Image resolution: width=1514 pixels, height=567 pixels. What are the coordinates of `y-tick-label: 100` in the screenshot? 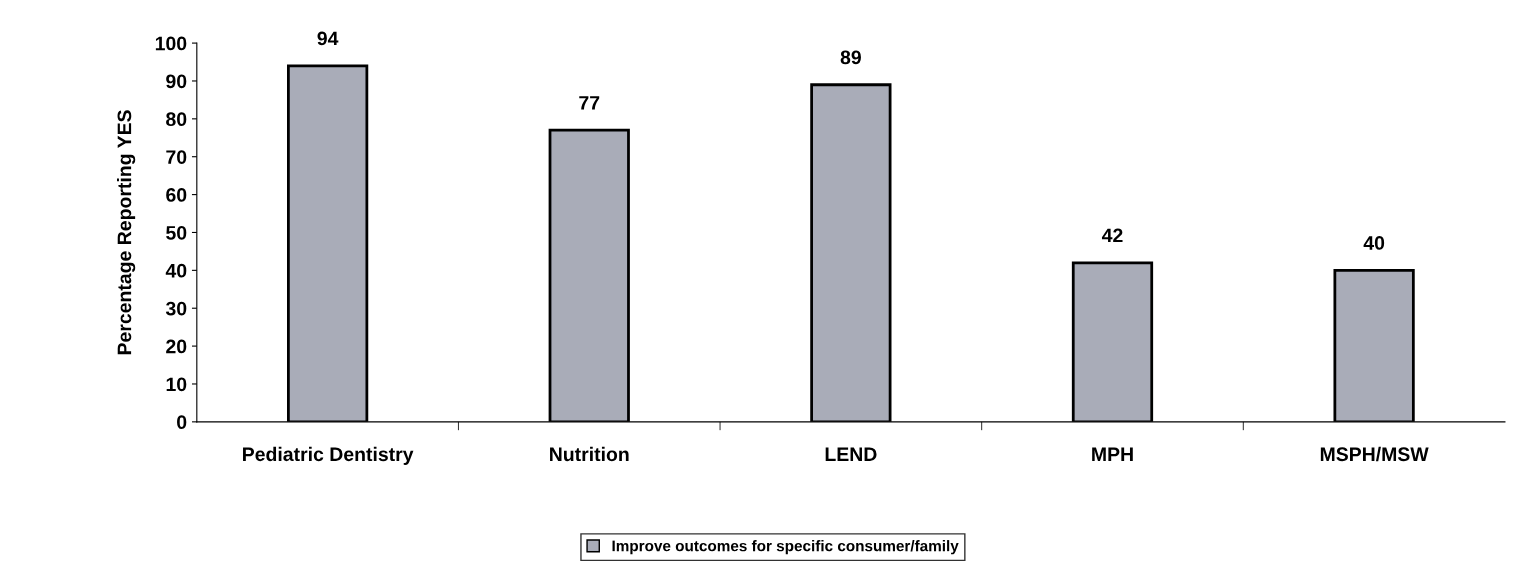 It's located at (171, 43).